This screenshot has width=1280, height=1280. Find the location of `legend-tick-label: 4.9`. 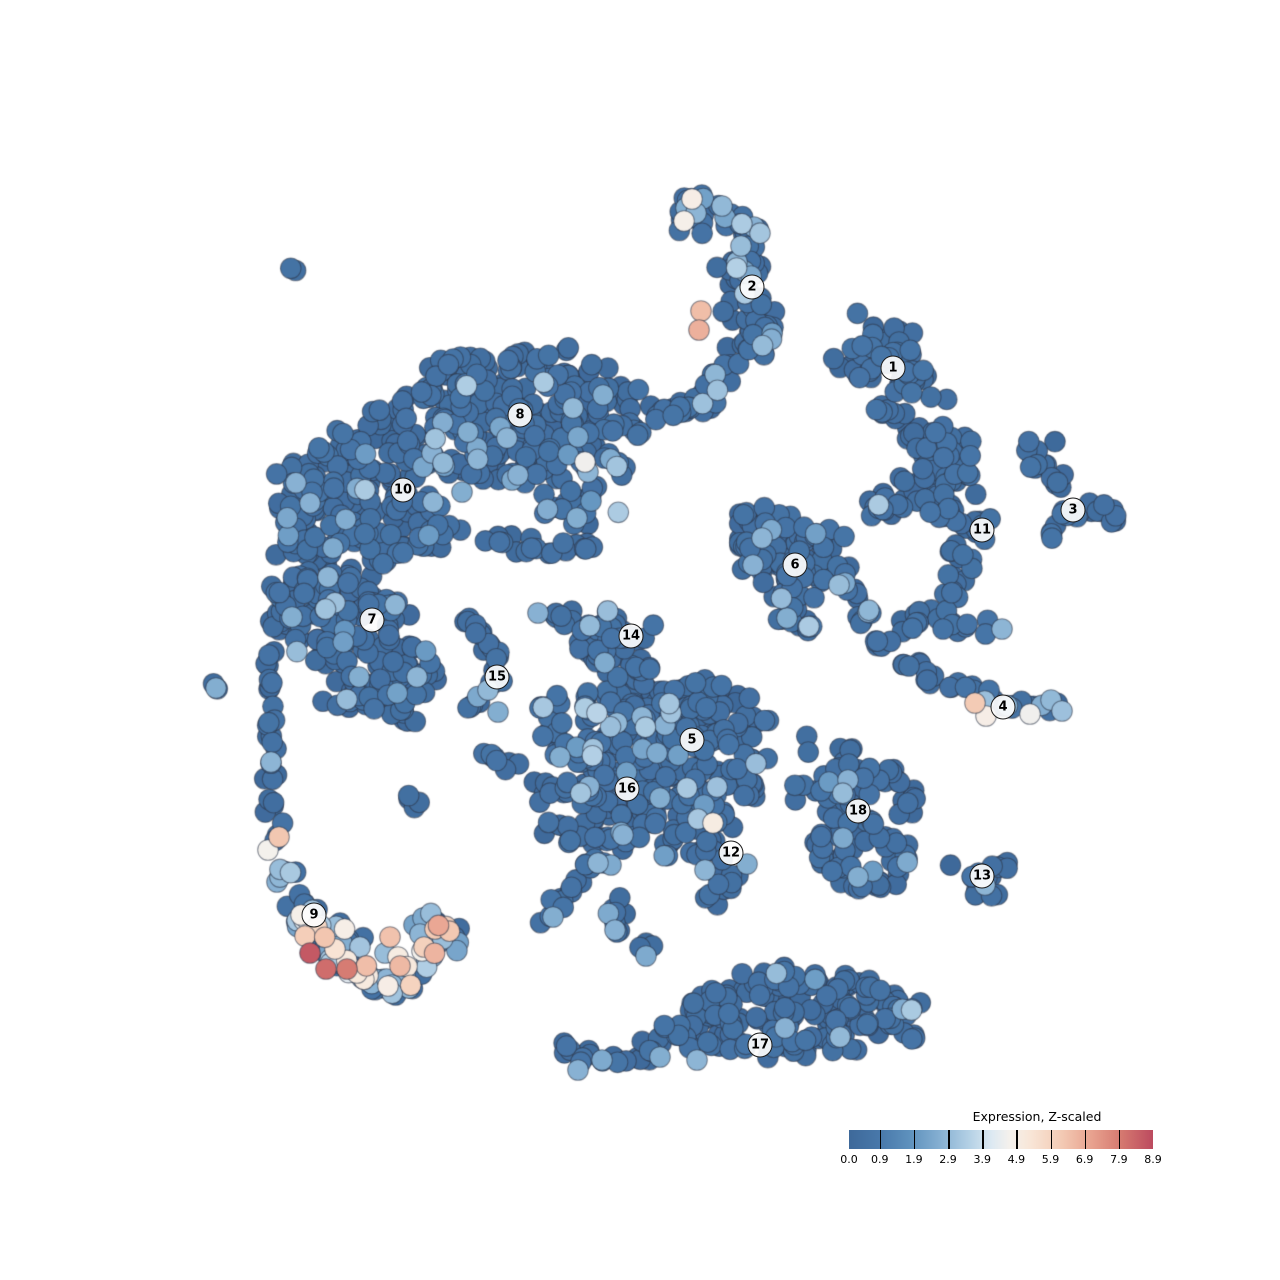

legend-tick-label: 4.9 is located at coordinates (1016, 1159).